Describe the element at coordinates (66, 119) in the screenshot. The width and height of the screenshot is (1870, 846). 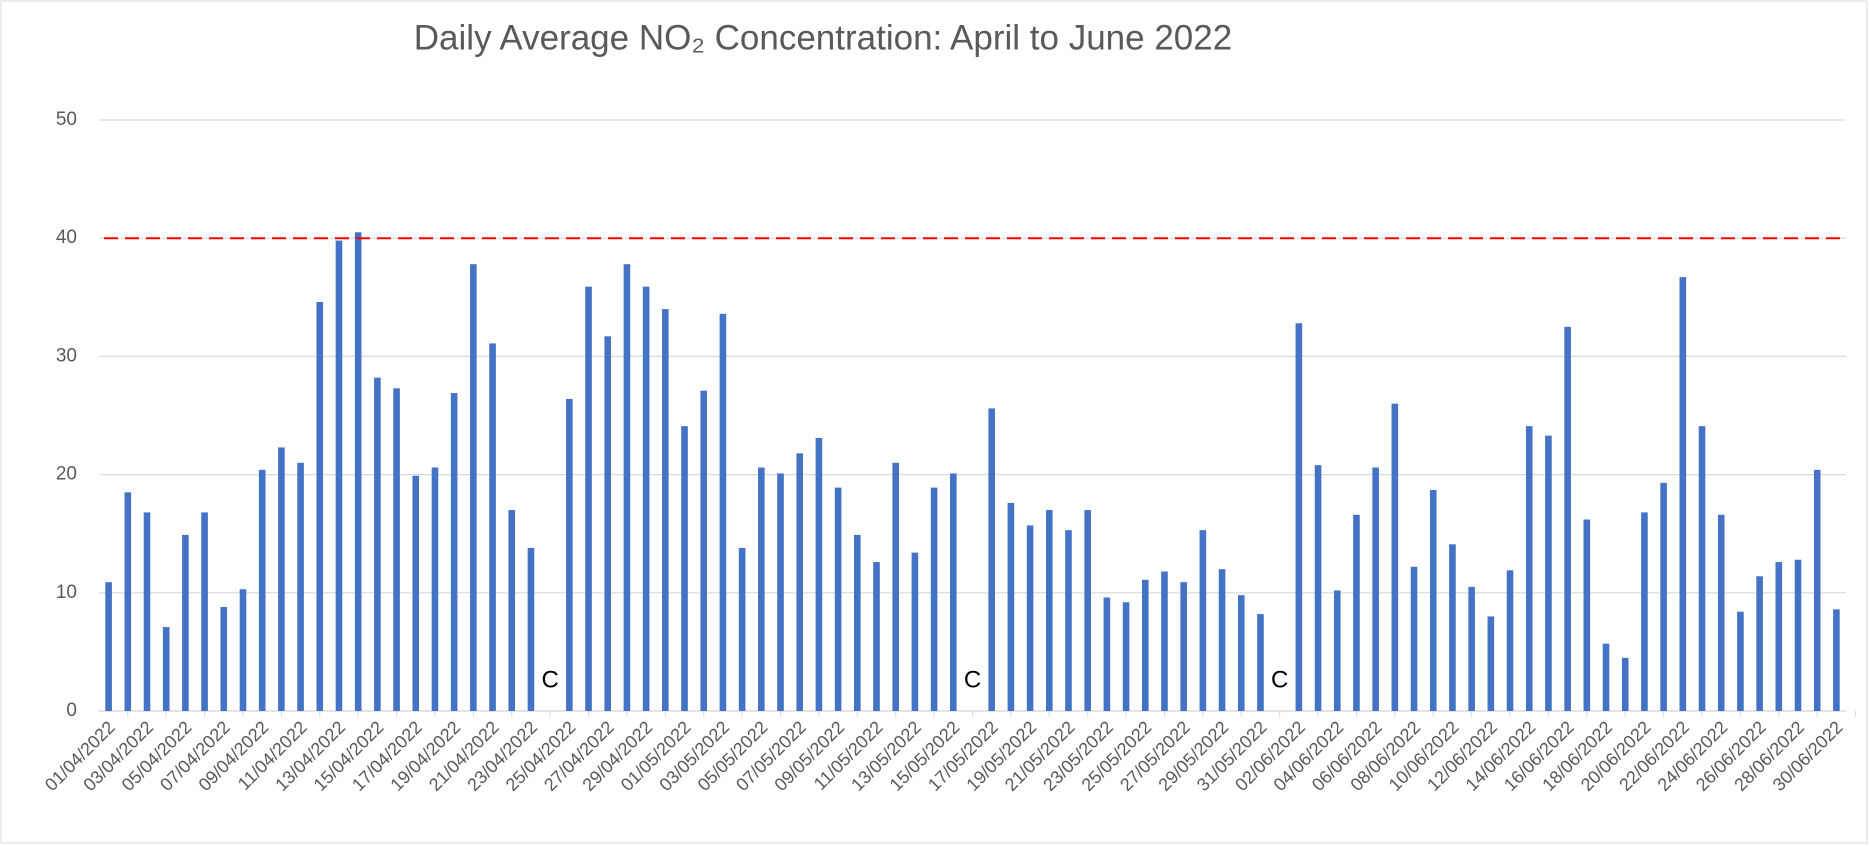
I see `y-tick-label: 50` at that location.